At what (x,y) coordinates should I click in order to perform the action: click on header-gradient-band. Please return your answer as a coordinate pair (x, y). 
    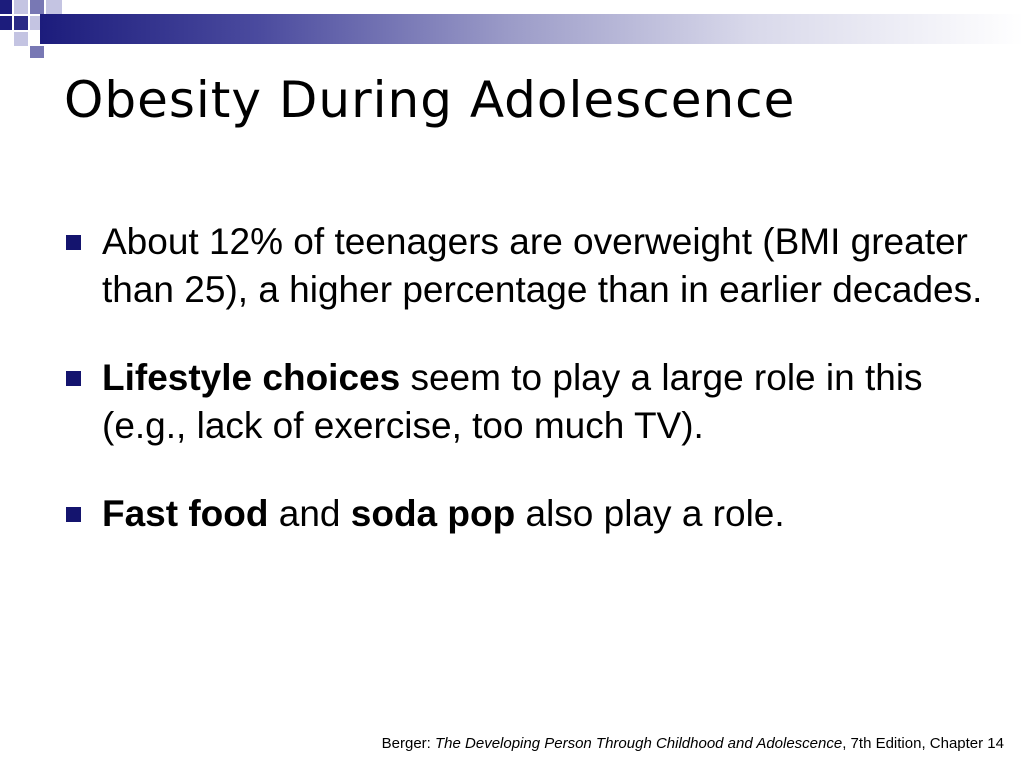
    Looking at the image, I should click on (532, 29).